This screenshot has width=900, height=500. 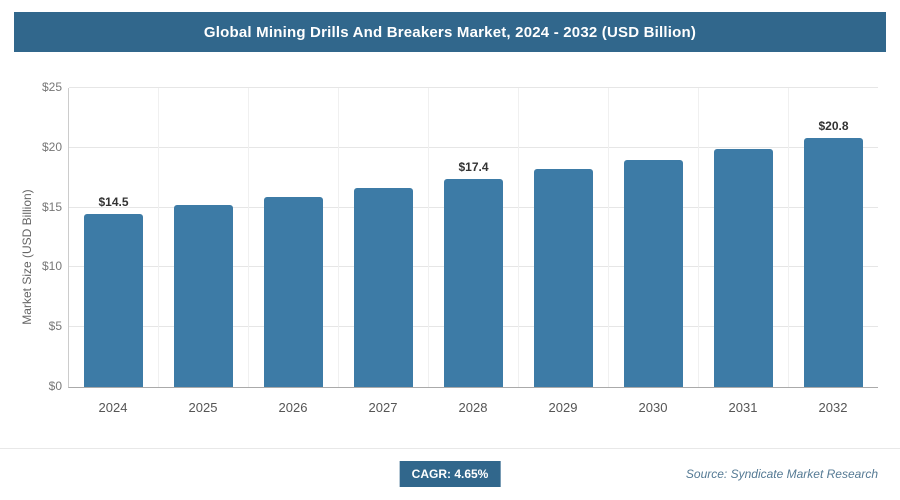 I want to click on x-tick-label-2031: 2031, so click(x=743, y=407).